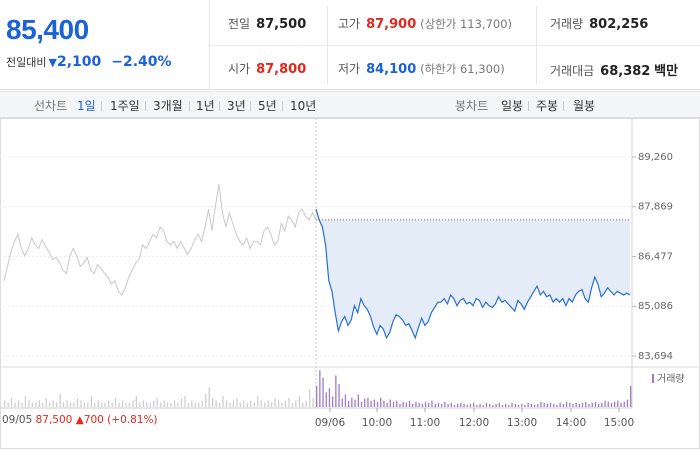 The width and height of the screenshot is (700, 450). What do you see at coordinates (425, 423) in the screenshot?
I see `x-tick-label: 11:00` at bounding box center [425, 423].